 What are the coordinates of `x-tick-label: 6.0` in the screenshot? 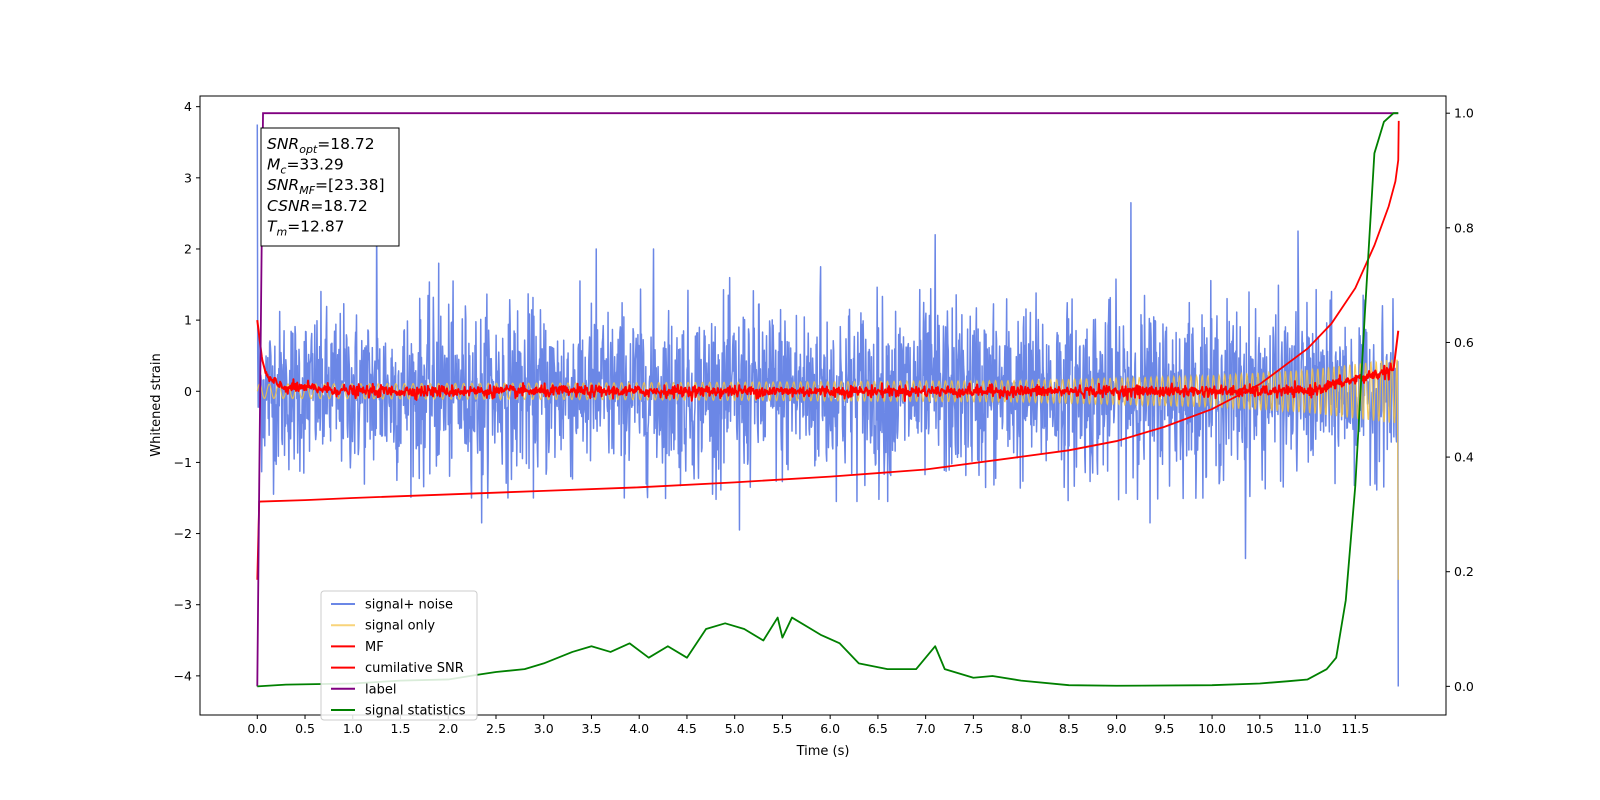 It's located at (830, 728).